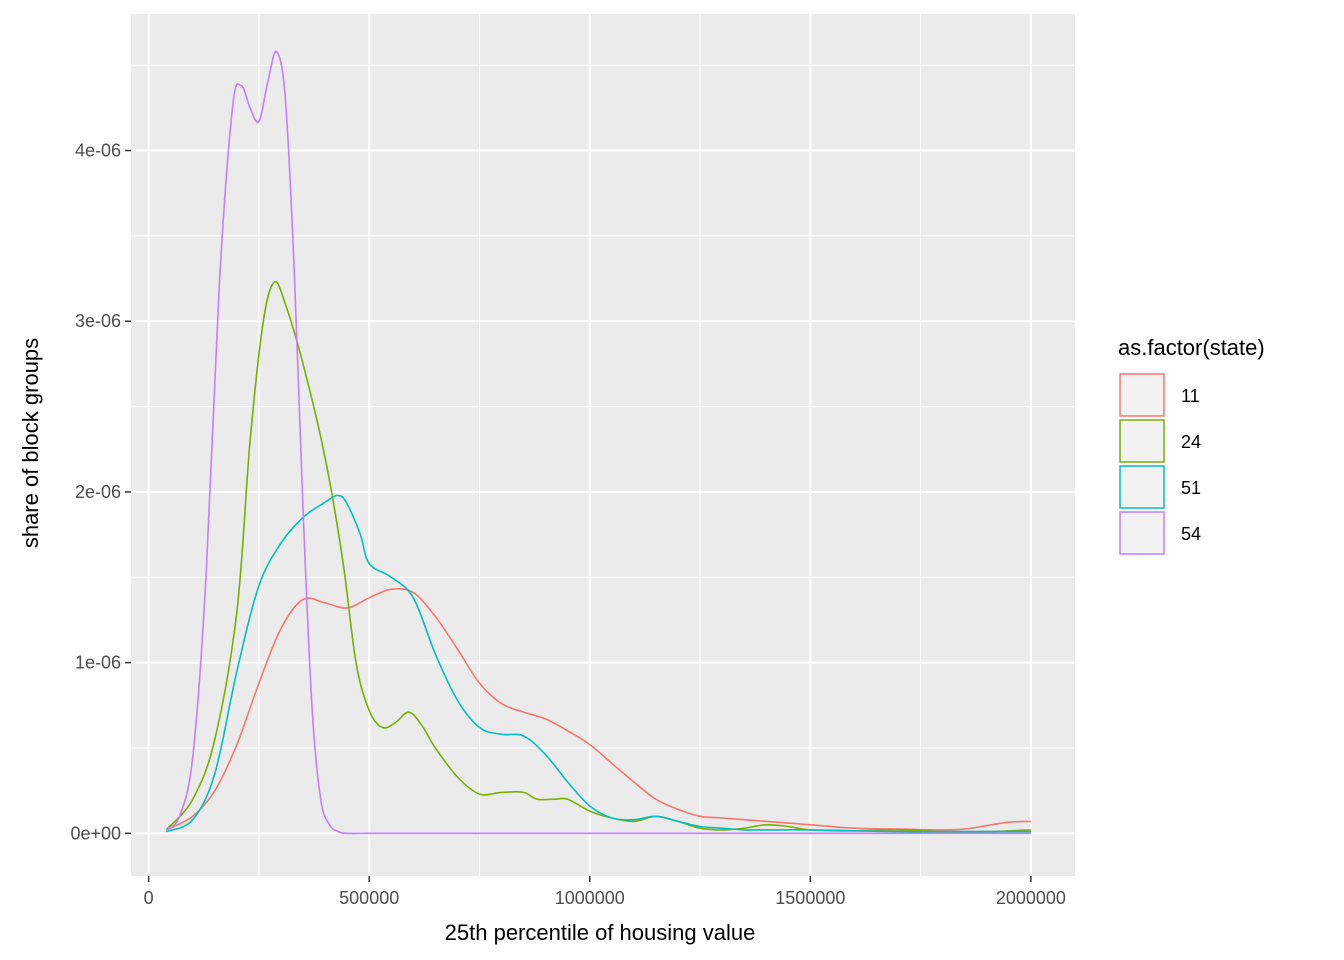 The width and height of the screenshot is (1344, 960). Describe the element at coordinates (1191, 488) in the screenshot. I see `legend-label: 51` at that location.